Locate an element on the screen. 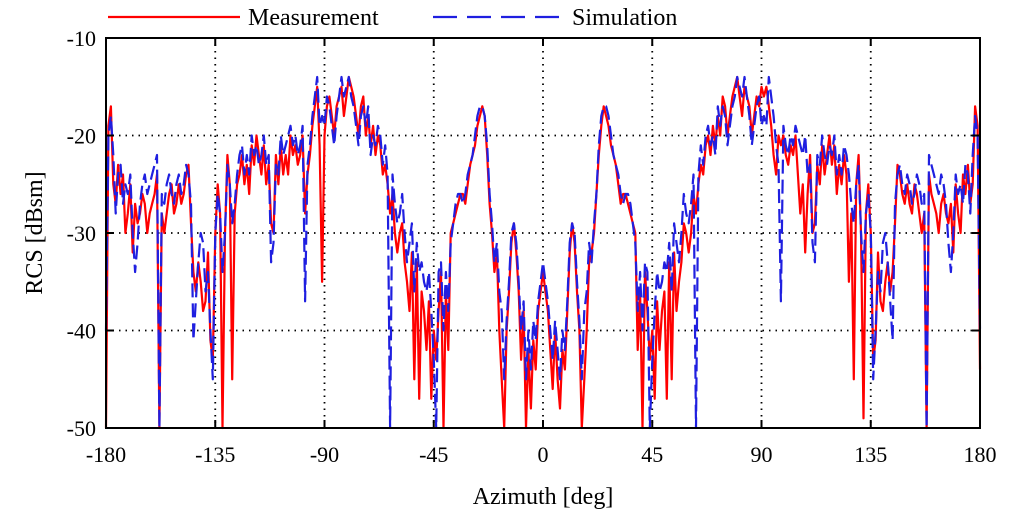 Image resolution: width=1024 pixels, height=512 pixels. y-tick-label: -30 is located at coordinates (81, 233).